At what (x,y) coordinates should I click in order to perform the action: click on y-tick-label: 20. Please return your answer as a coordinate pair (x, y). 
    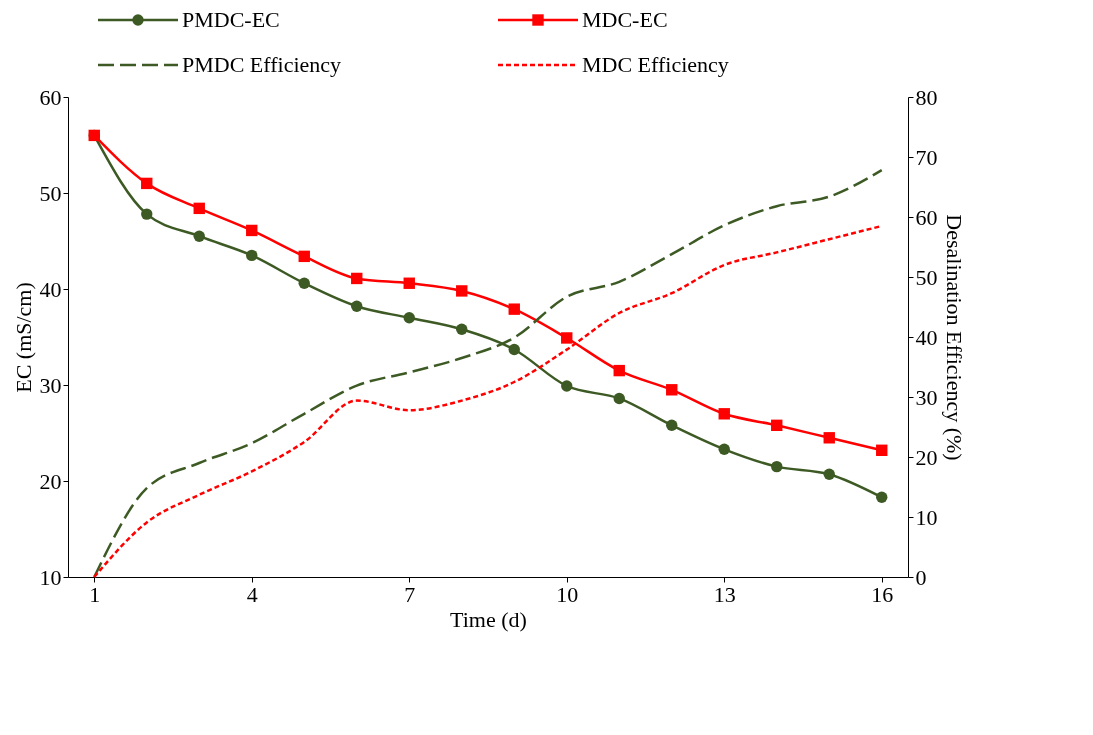
    Looking at the image, I should click on (50, 481).